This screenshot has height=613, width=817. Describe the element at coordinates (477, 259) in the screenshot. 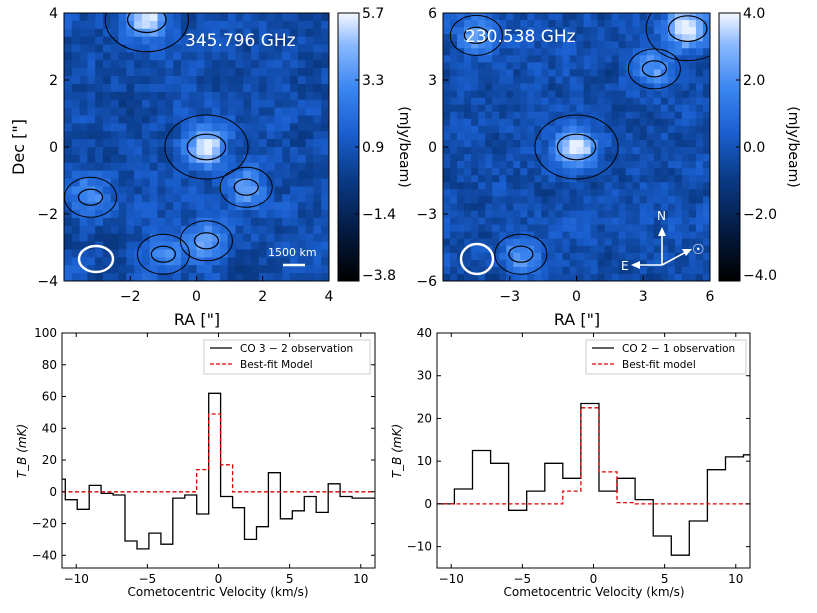

I see `beam-ellipse-icon` at that location.